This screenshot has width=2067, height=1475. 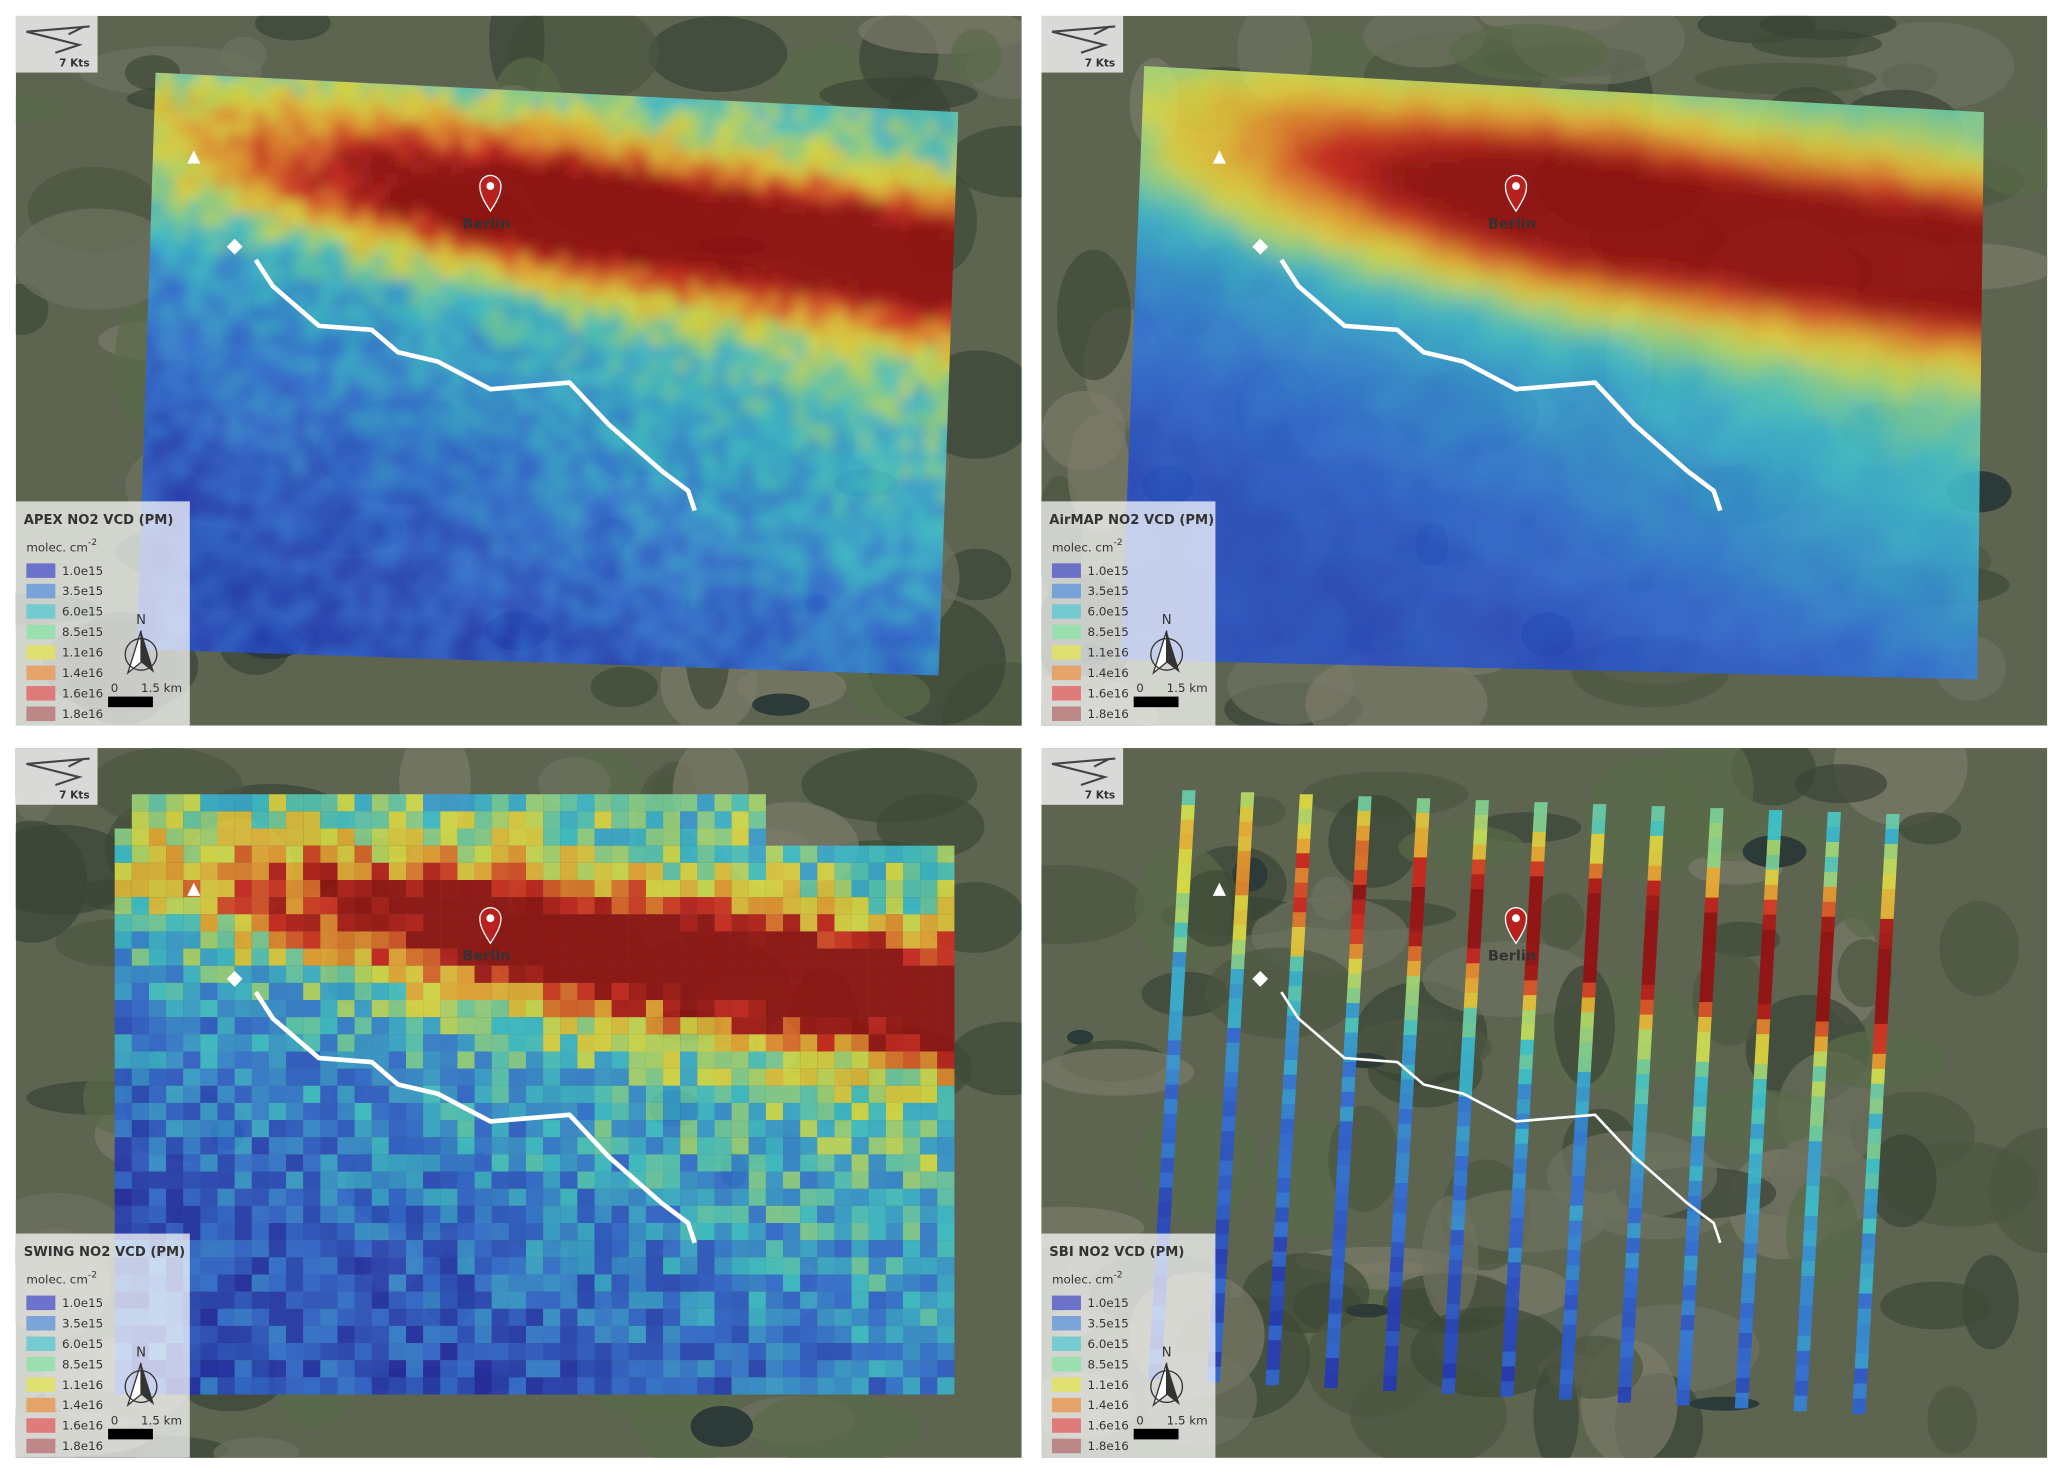 What do you see at coordinates (99, 520) in the screenshot?
I see `legend-title: APEX NO2 VCD (PM)` at bounding box center [99, 520].